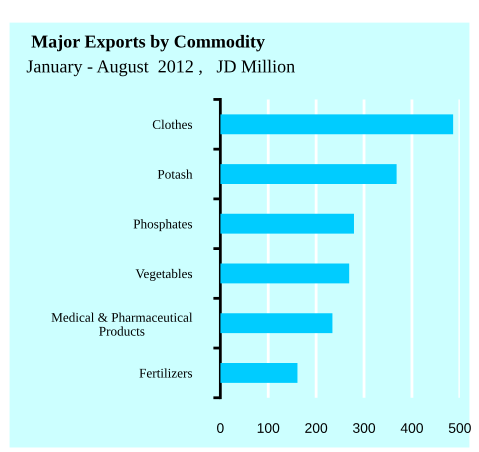 This screenshot has width=479, height=452. What do you see at coordinates (316, 428) in the screenshot?
I see `x-tick-label: 200` at bounding box center [316, 428].